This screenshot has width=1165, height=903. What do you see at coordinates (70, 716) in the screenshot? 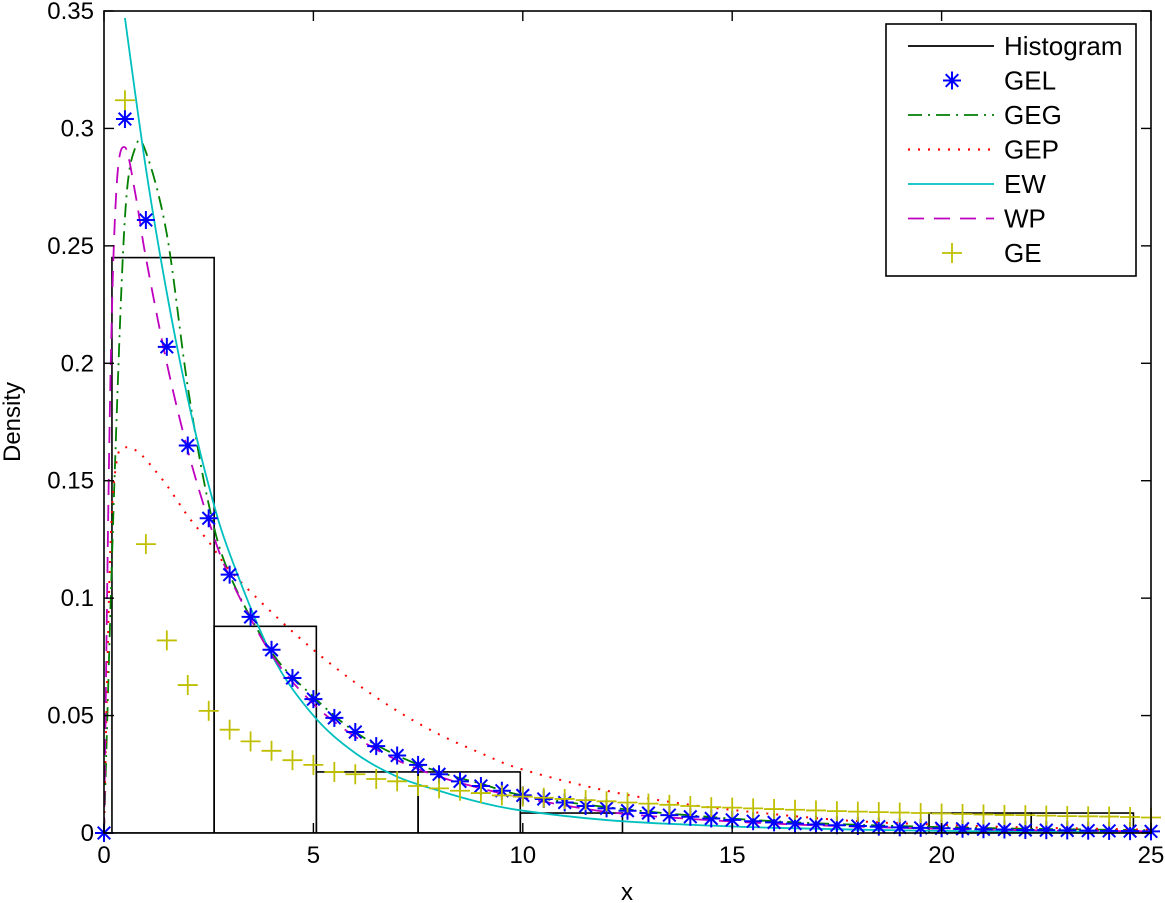
I see `y-tick-label: 0.05` at bounding box center [70, 716].